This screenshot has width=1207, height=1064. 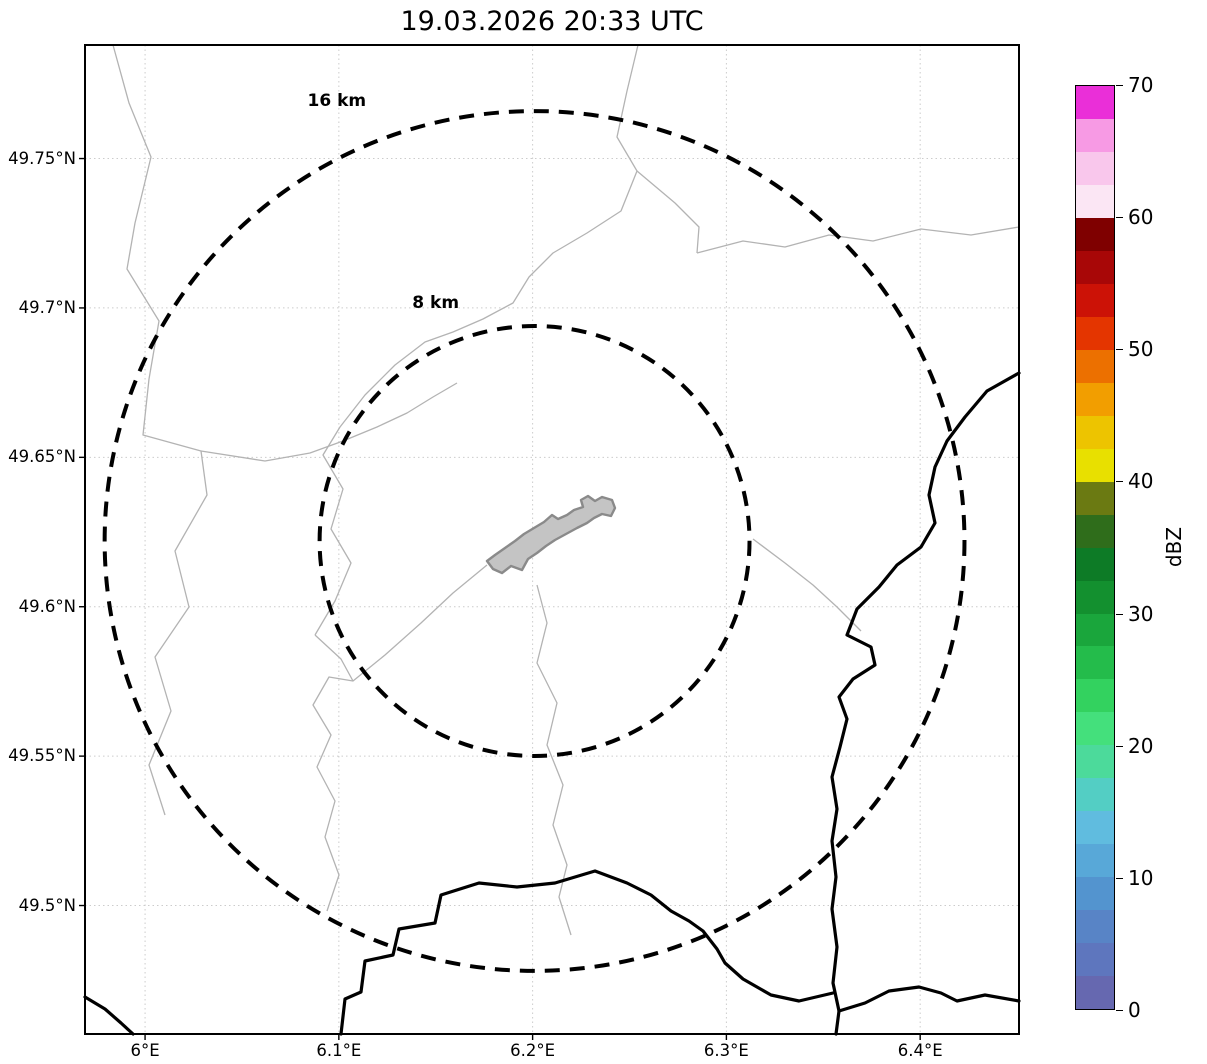 I want to click on x-tick-label: 6°E, so click(x=145, y=1050).